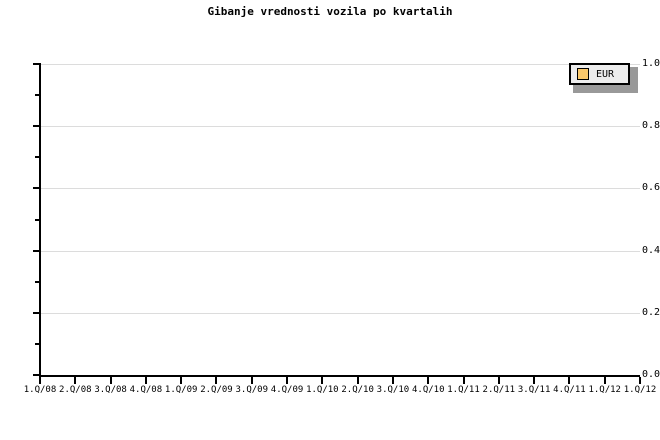 The image size is (660, 440). What do you see at coordinates (650, 188) in the screenshot?
I see `y-axis-label: 0.6` at bounding box center [650, 188].